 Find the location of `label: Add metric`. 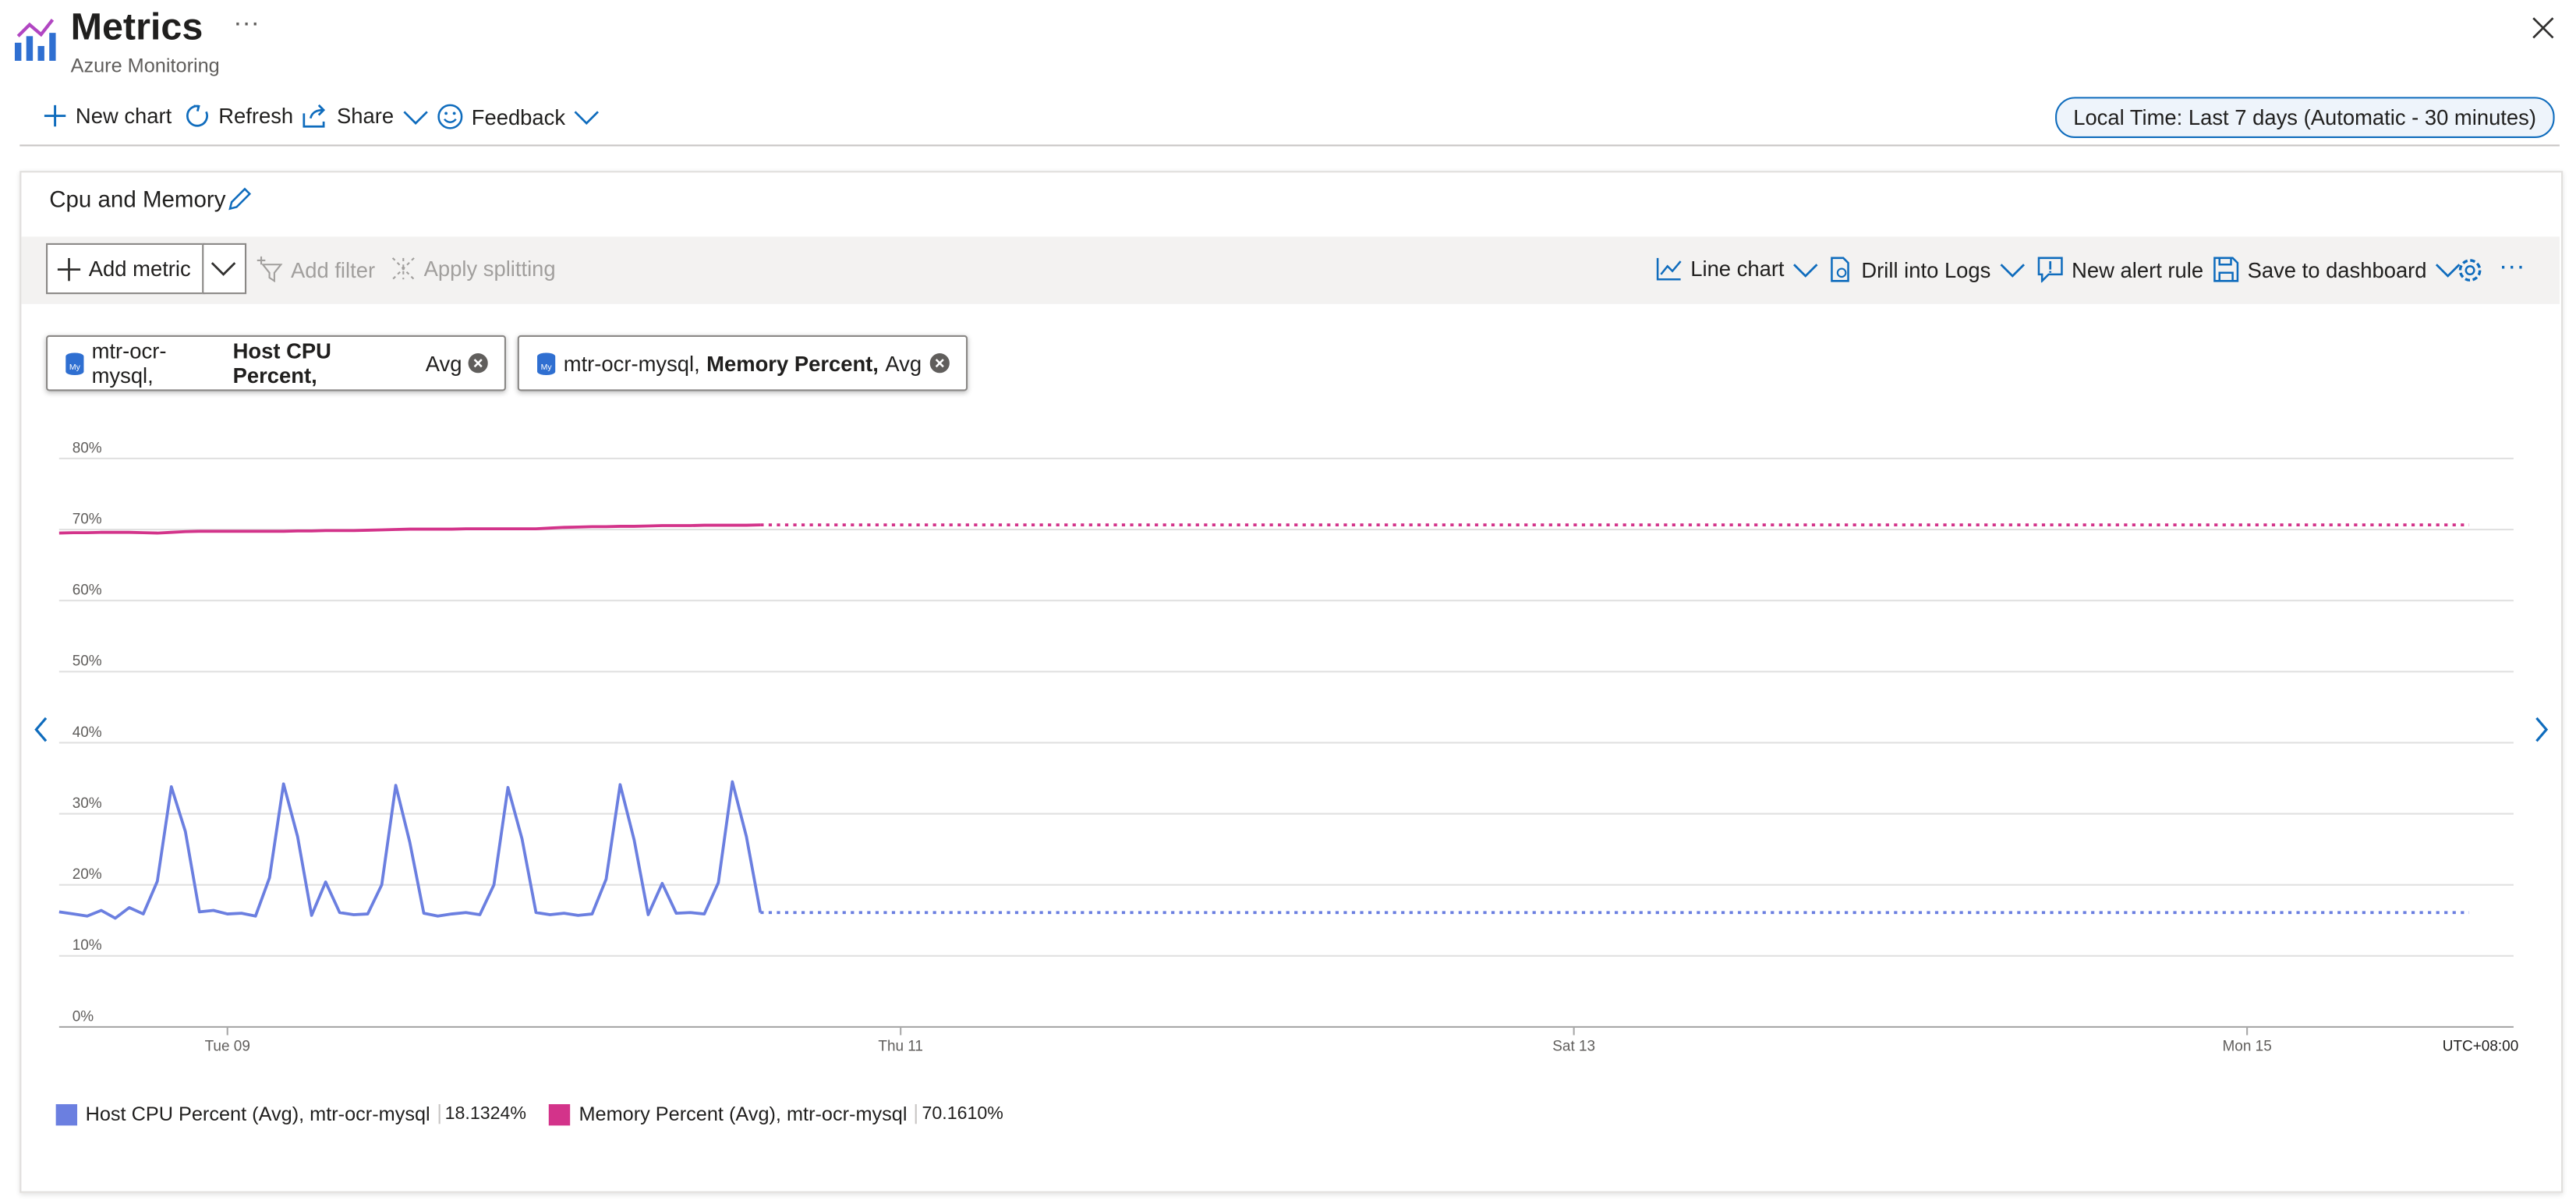

label: Add metric is located at coordinates (139, 269).